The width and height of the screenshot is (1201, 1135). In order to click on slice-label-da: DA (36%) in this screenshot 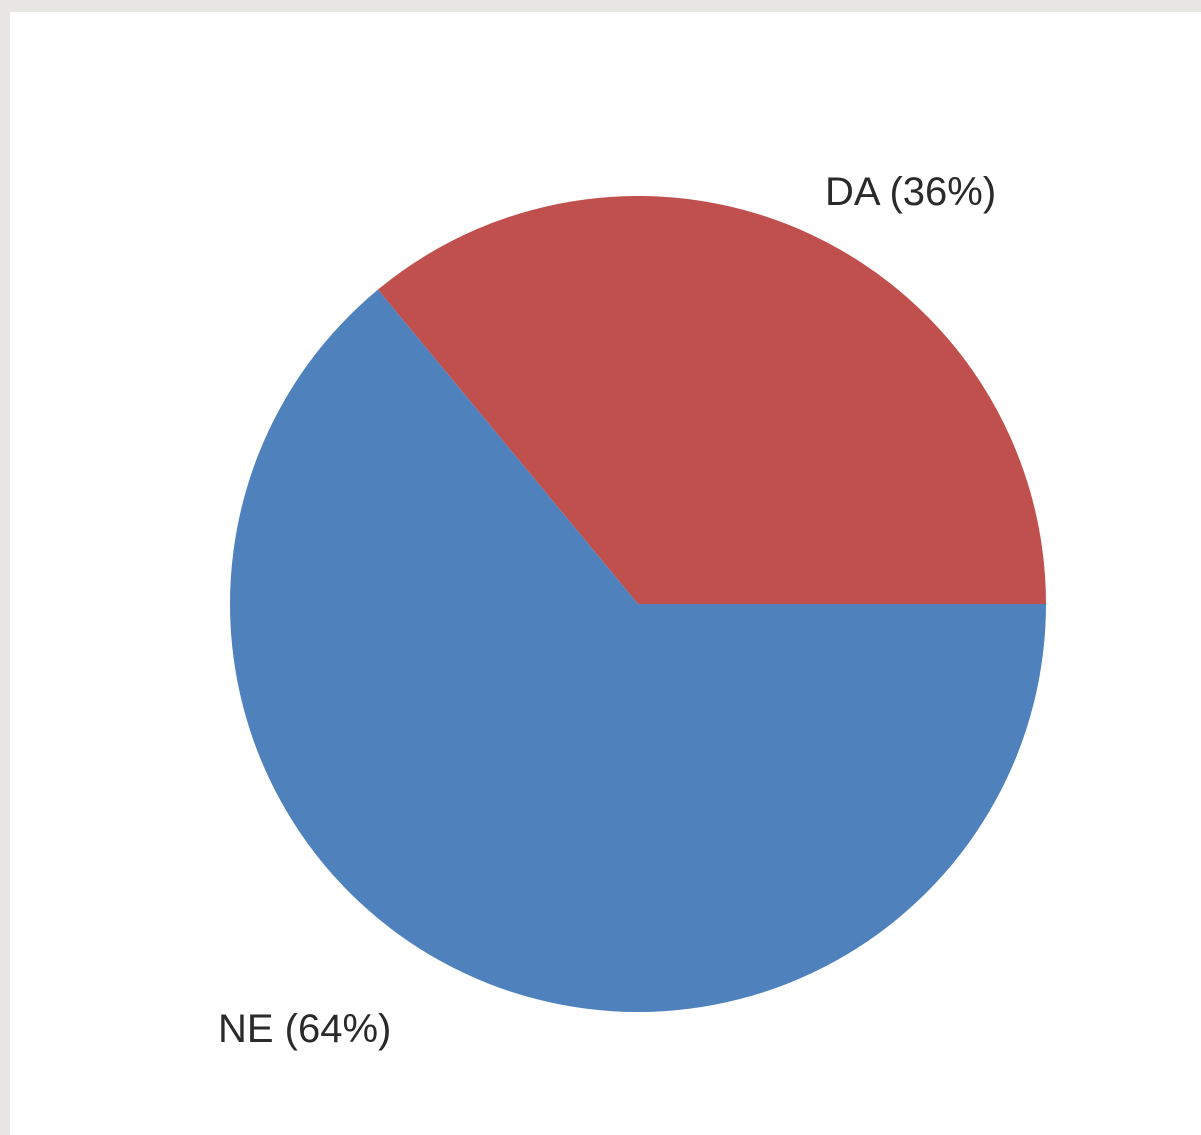, I will do `click(910, 192)`.